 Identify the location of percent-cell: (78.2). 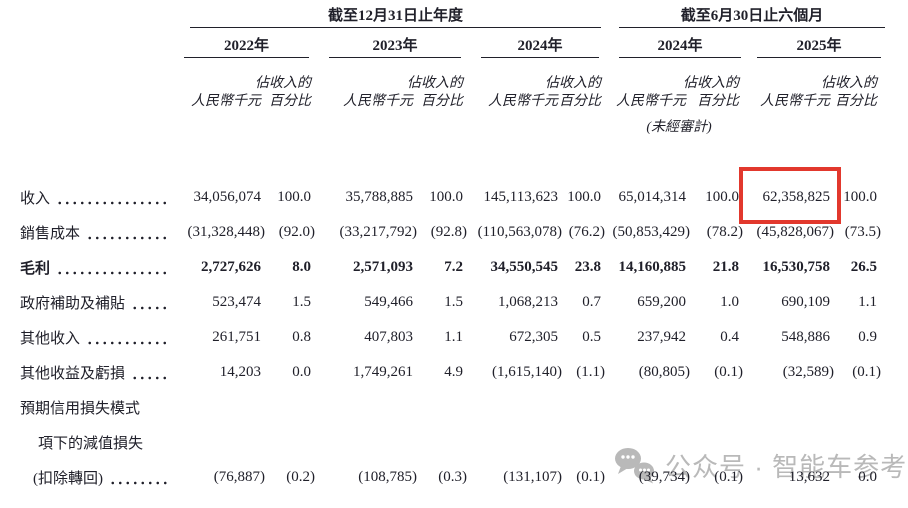
(724, 232).